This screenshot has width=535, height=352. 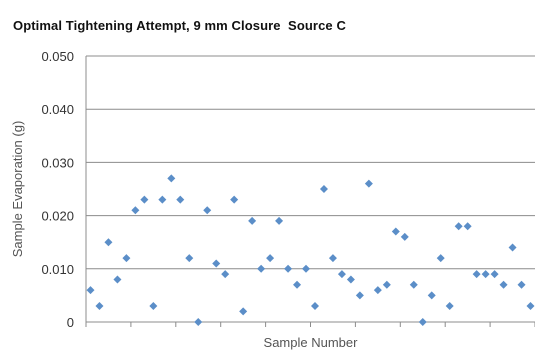 I want to click on y-tick-label: 0.010, so click(x=57, y=269).